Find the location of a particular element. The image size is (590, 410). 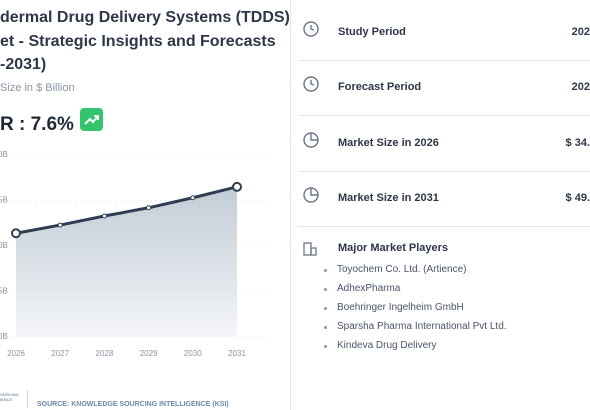

area is located at coordinates (126, 261).